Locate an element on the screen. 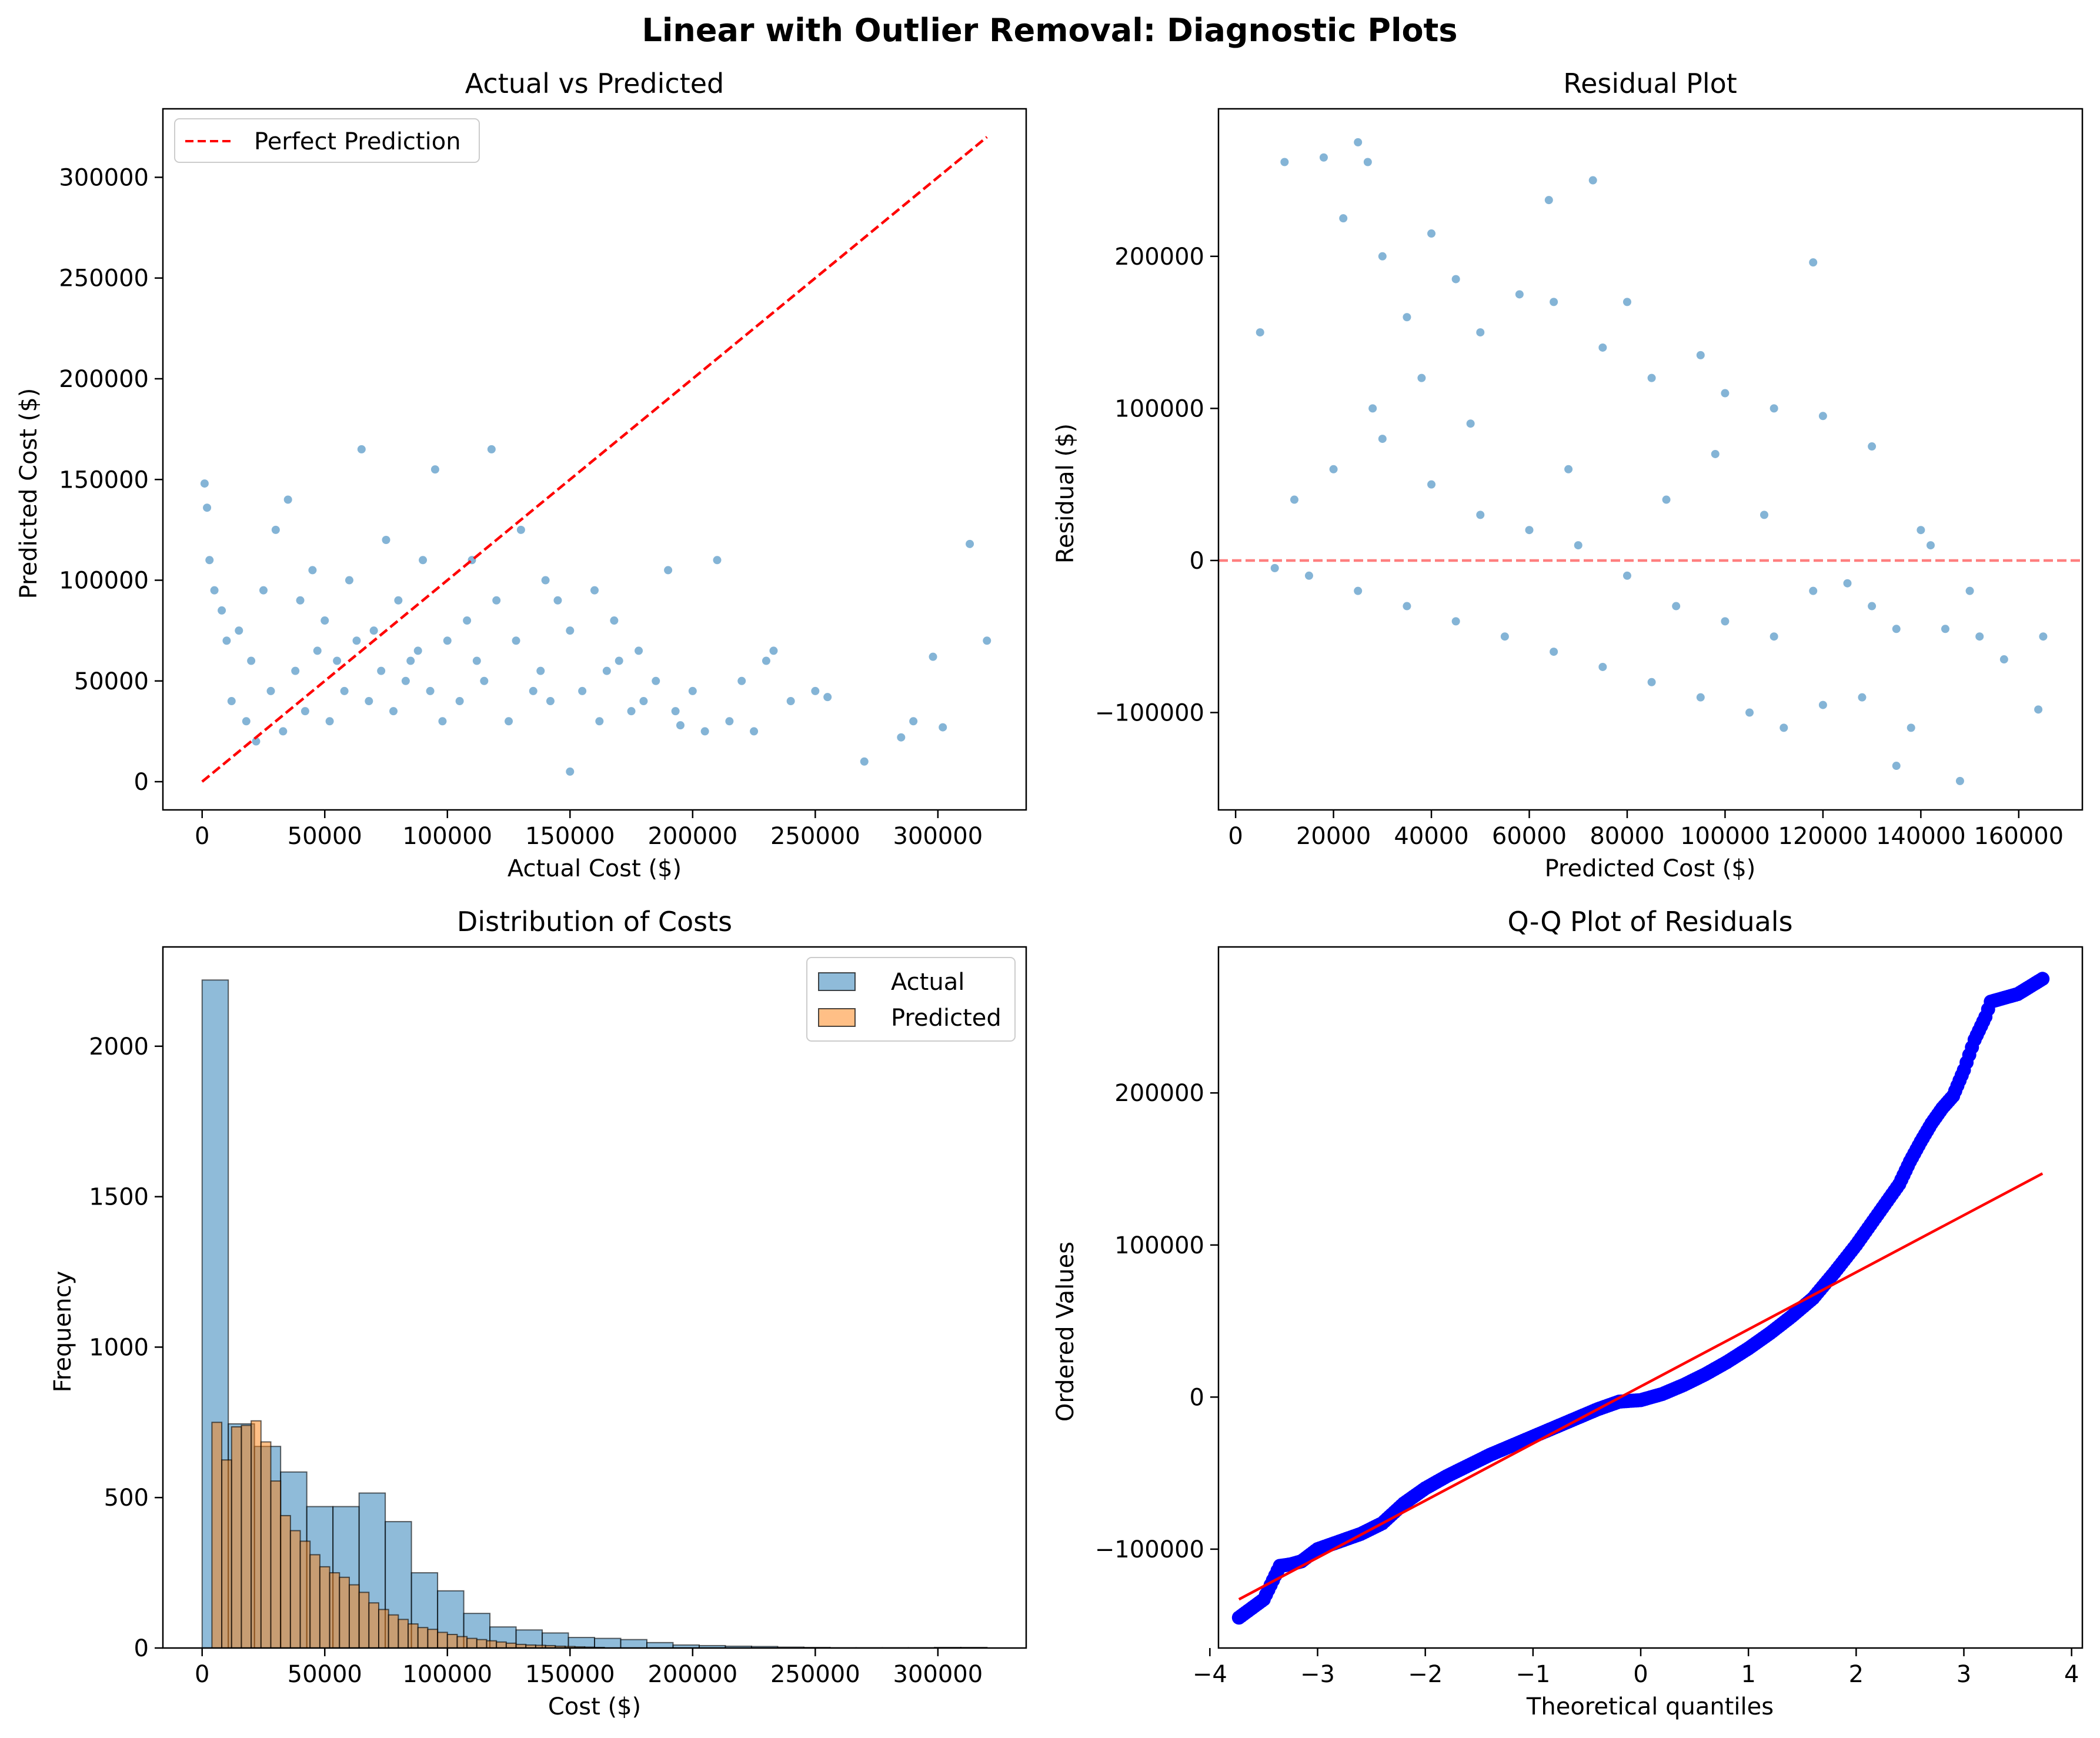  xlabel-predicted-cost: Predicted Cost ($) is located at coordinates (1650, 868).